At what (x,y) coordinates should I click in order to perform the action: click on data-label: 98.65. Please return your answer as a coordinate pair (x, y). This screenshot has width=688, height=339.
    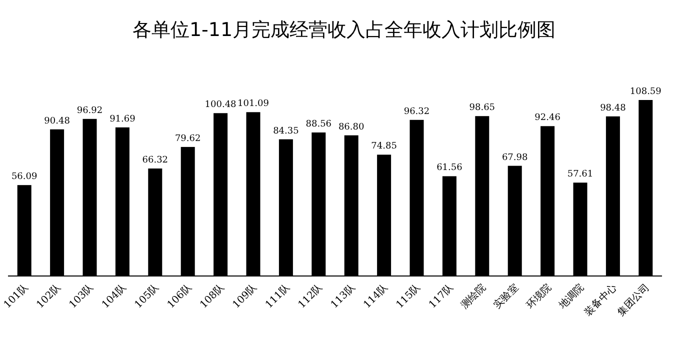
    Looking at the image, I should click on (482, 108).